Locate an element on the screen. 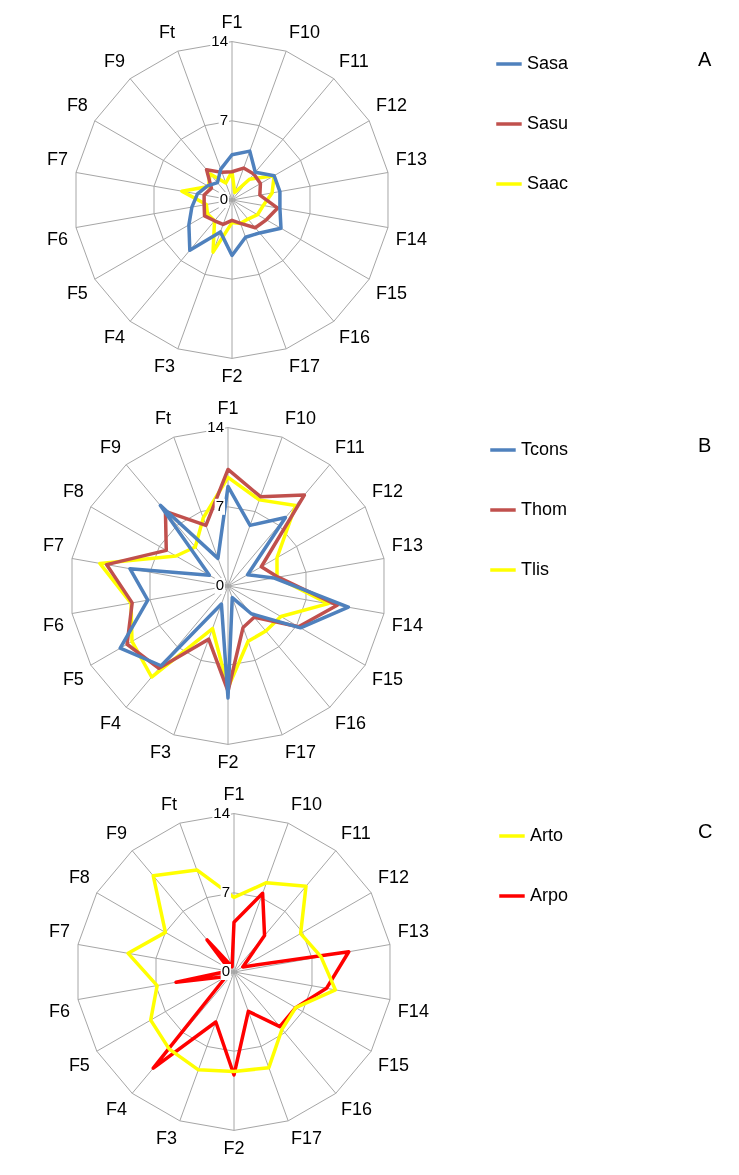  legend-label: Saac is located at coordinates (547, 182).